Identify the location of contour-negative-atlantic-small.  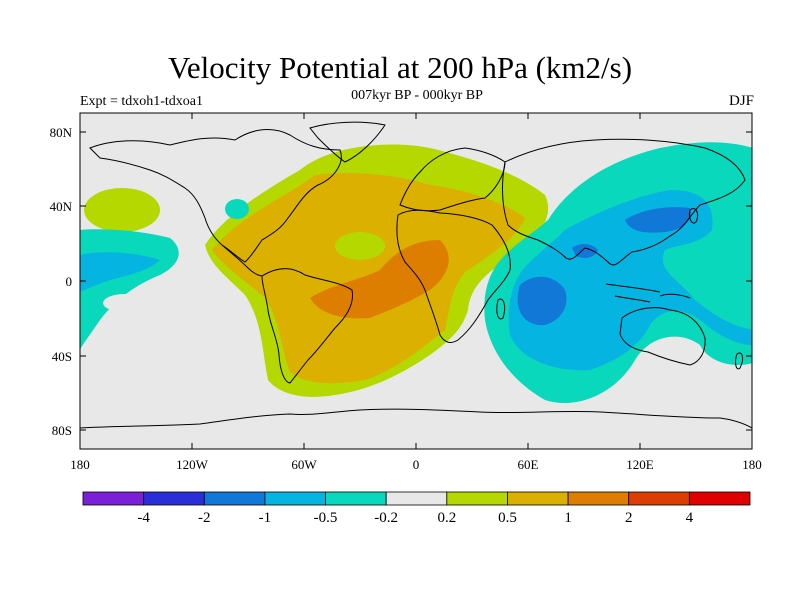
(237, 209).